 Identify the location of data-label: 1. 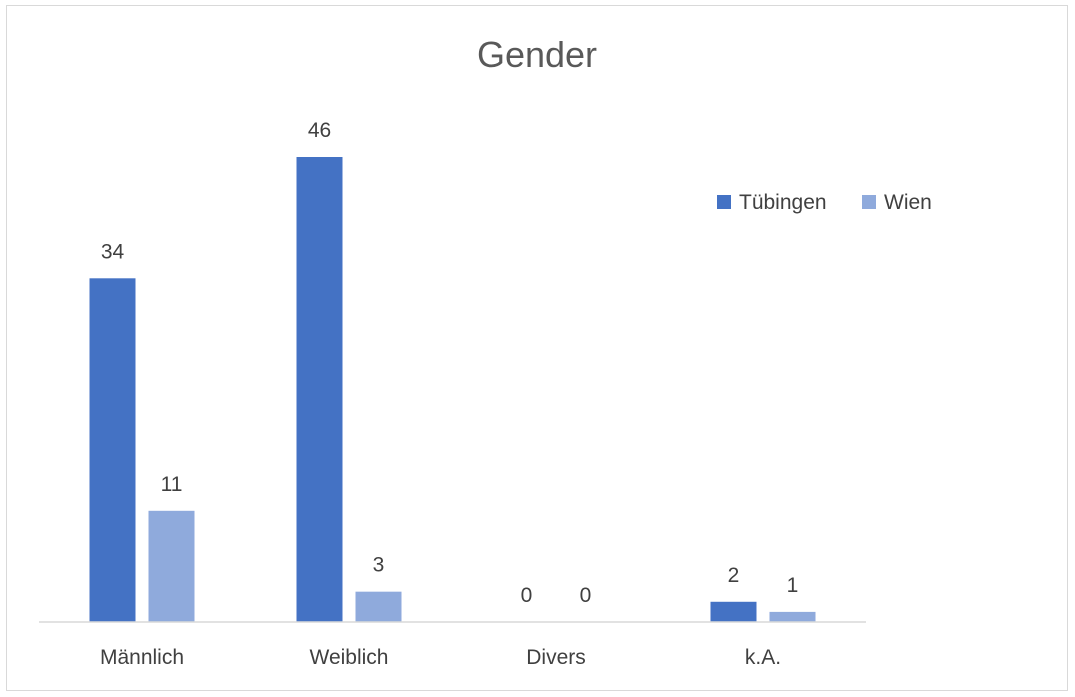
(793, 585).